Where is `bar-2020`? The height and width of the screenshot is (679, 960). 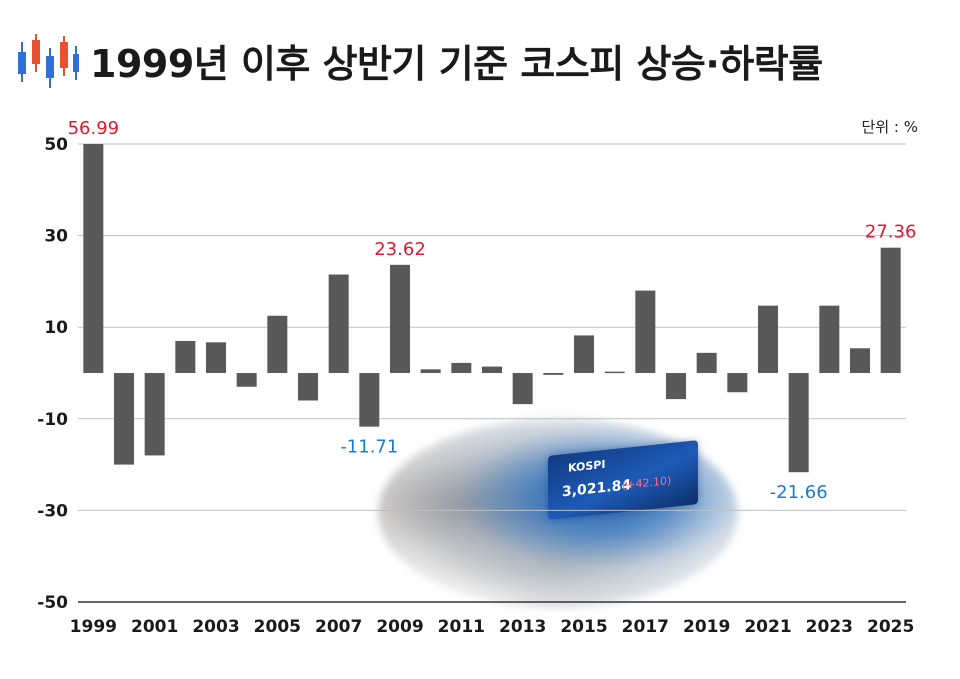 bar-2020 is located at coordinates (737, 383).